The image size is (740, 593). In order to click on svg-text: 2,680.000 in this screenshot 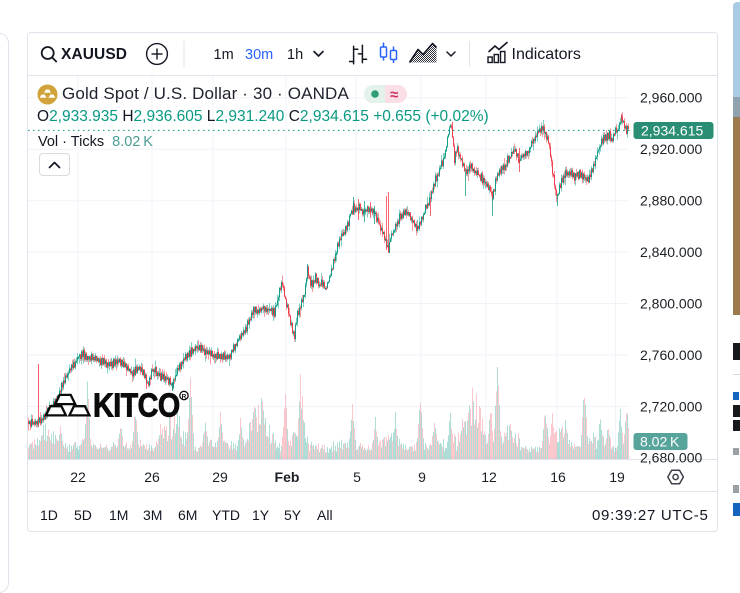, I will do `click(671, 457)`.